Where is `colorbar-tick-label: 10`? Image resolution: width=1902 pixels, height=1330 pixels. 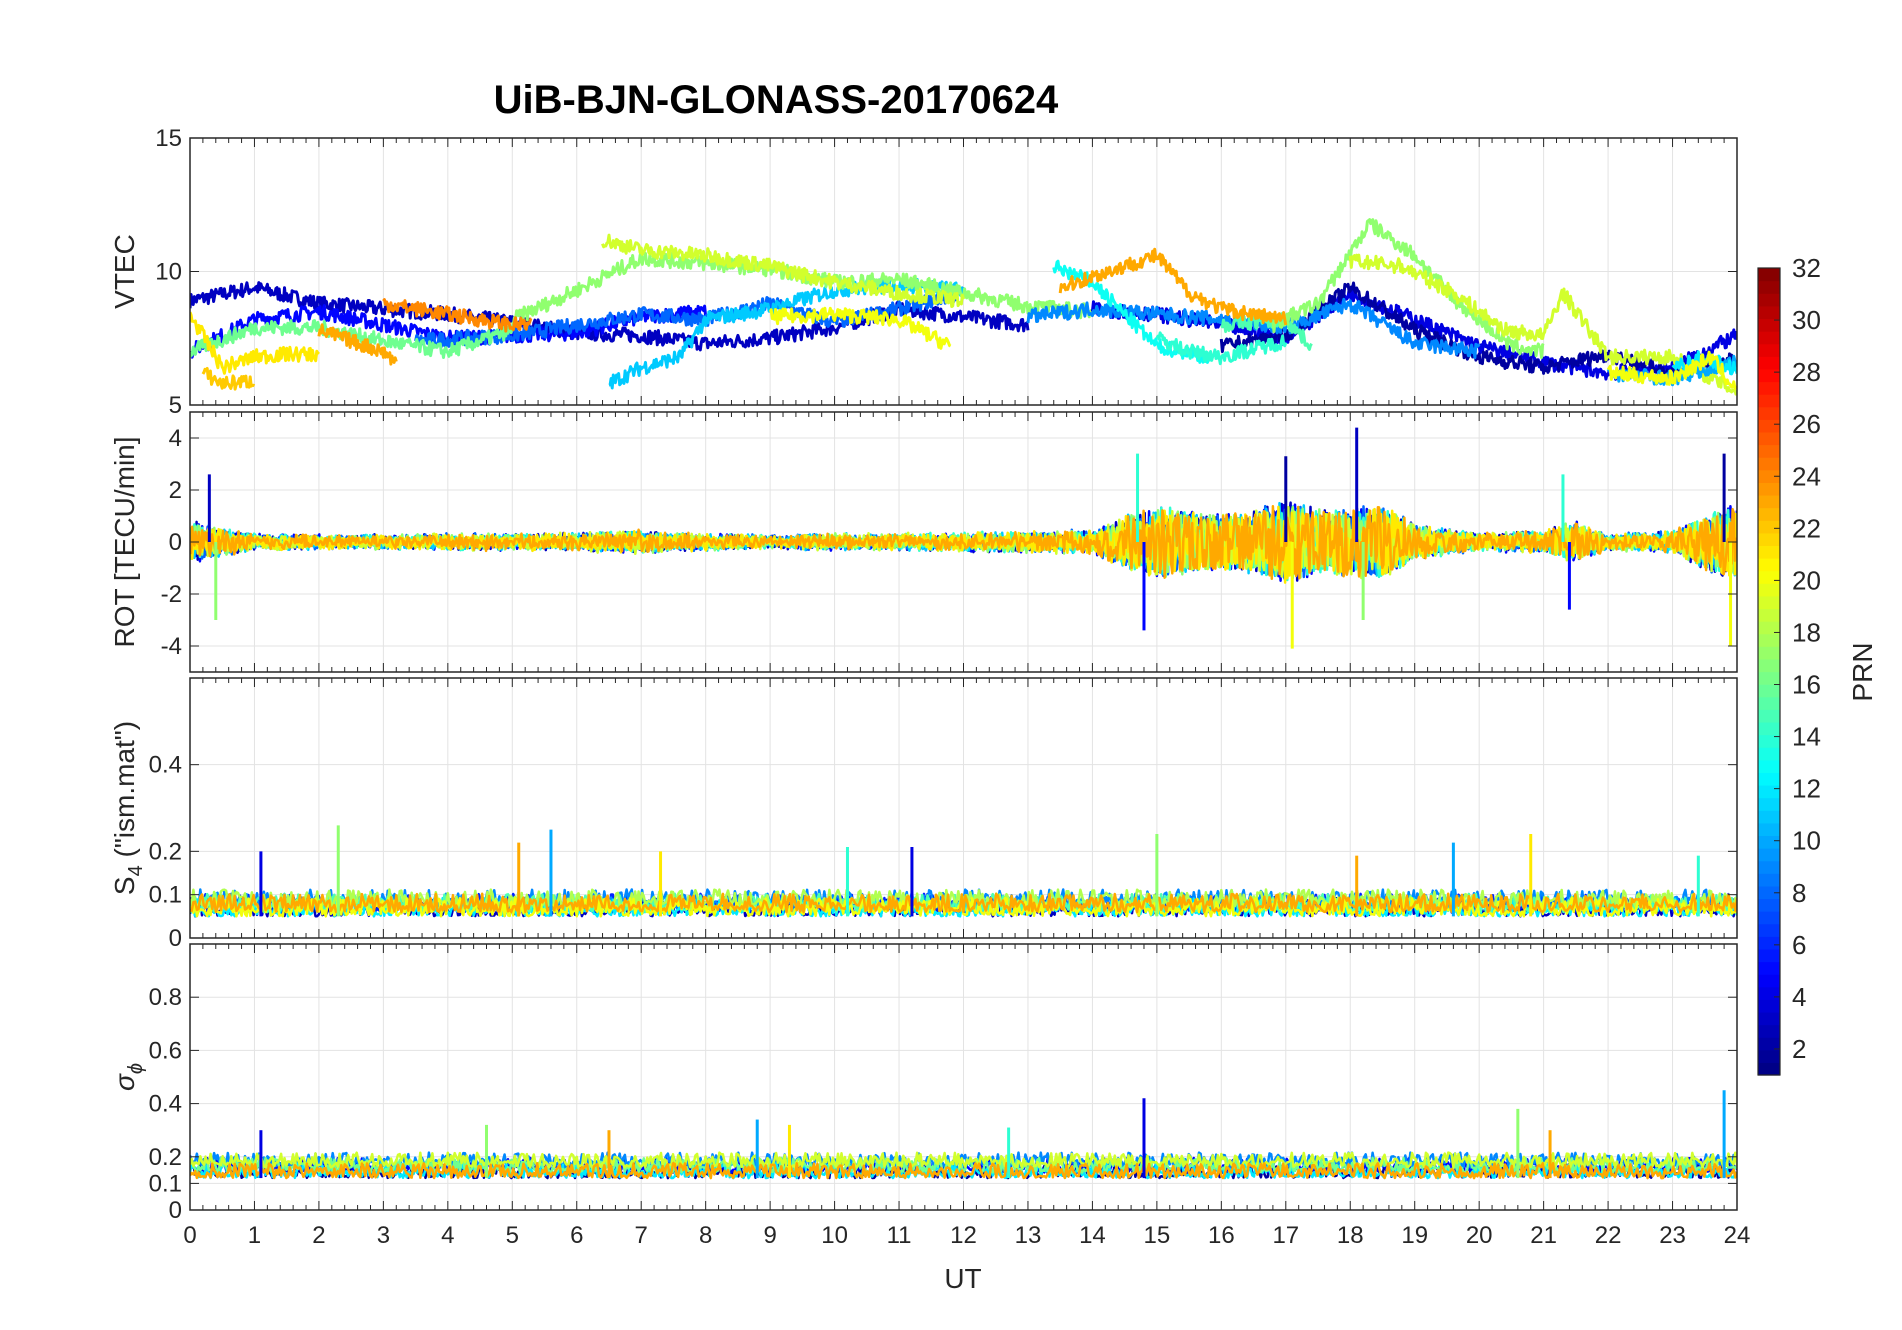
colorbar-tick-label: 10 is located at coordinates (1806, 841).